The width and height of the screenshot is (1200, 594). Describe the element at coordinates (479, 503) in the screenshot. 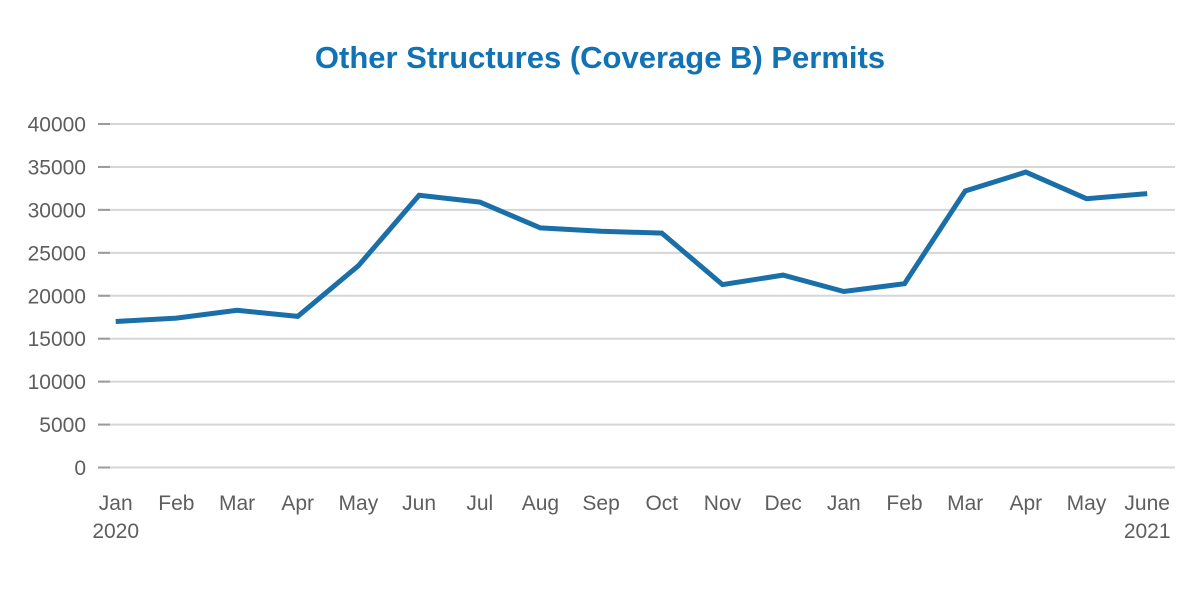

I see `x-axis-label: Jul` at that location.